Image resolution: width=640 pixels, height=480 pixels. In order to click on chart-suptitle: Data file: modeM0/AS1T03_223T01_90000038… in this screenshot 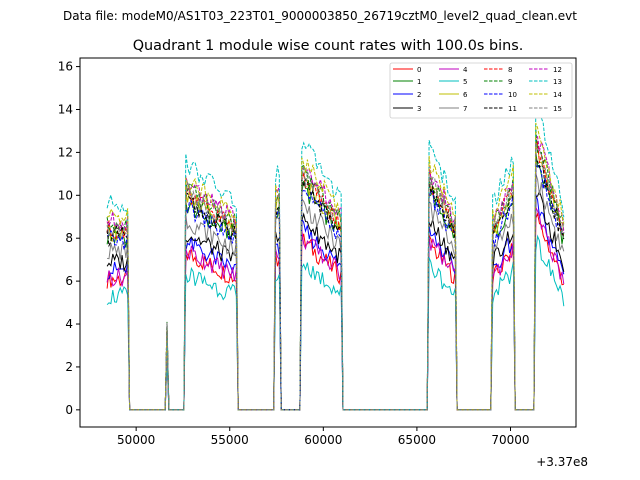, I will do `click(320, 16)`.